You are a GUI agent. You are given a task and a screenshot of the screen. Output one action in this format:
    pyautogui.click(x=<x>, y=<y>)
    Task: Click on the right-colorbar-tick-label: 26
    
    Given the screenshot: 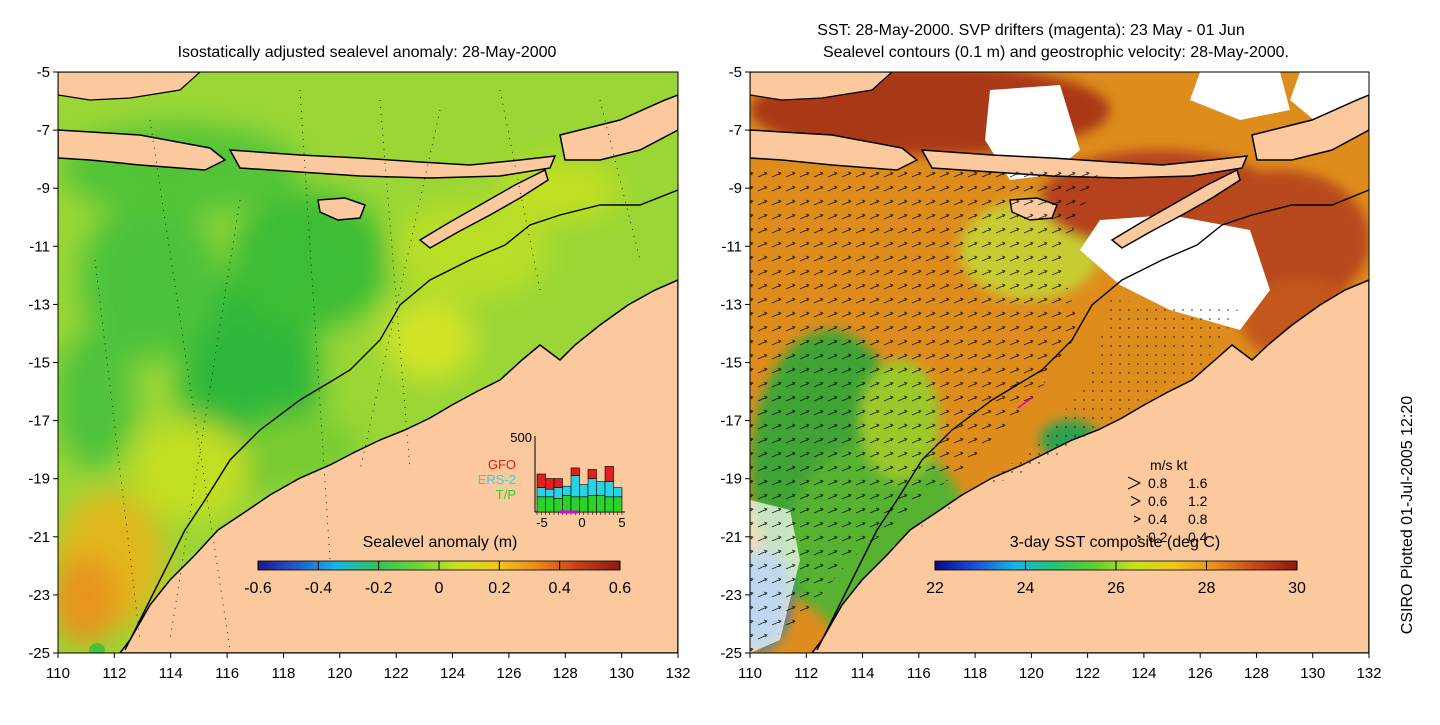 What is the action you would take?
    pyautogui.click(x=1116, y=588)
    